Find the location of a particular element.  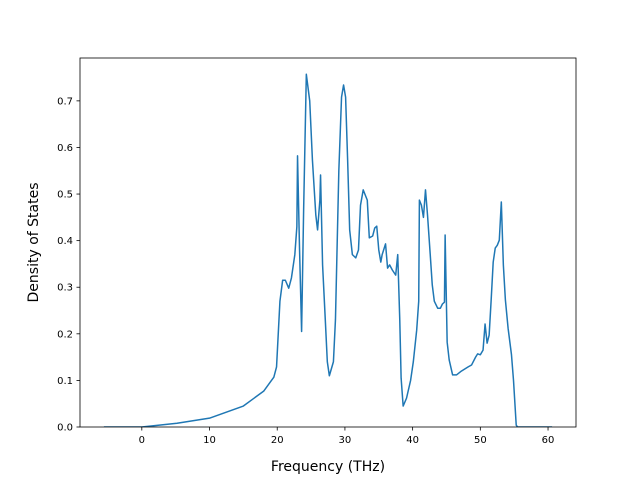

x-tick-label: 50 is located at coordinates (480, 440).